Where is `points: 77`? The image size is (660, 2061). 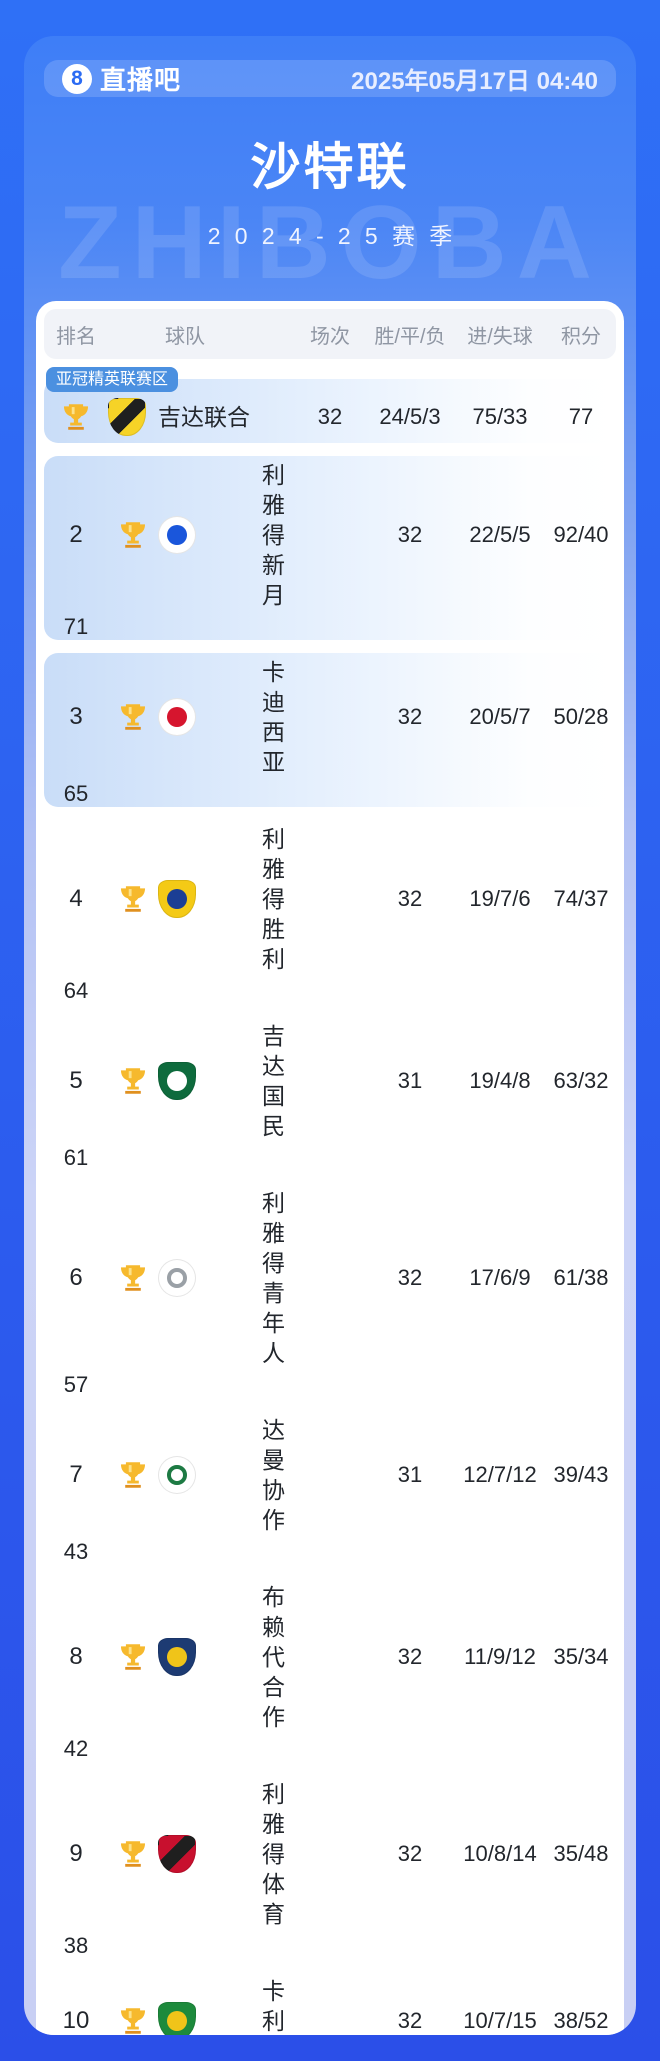
points: 77 is located at coordinates (581, 416).